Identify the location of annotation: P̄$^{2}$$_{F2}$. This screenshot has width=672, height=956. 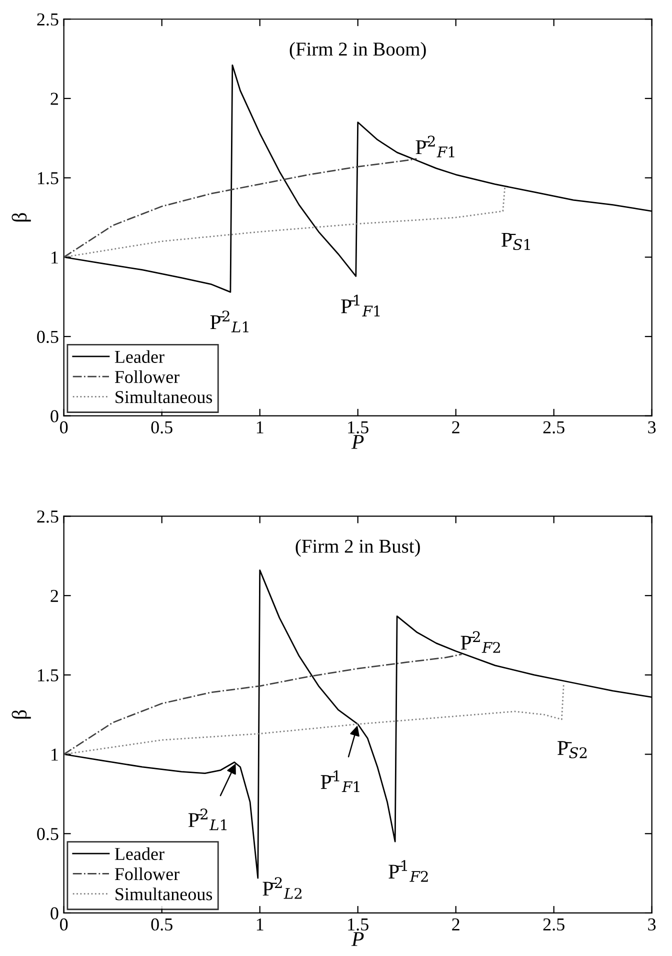
(480, 642).